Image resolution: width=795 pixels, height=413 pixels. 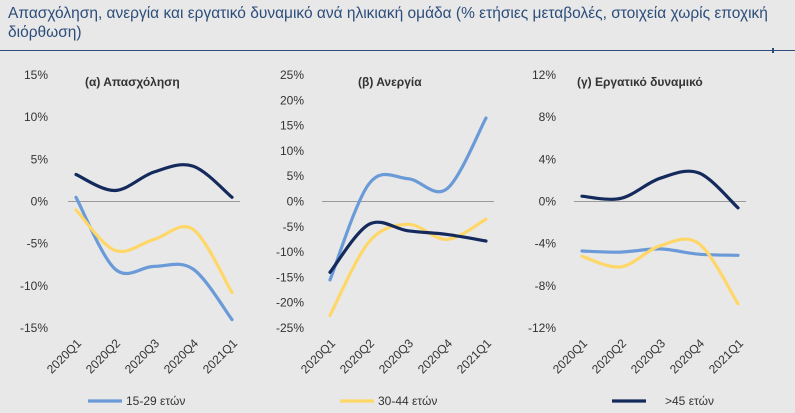 I want to click on y-tick-label: 20%, so click(x=292, y=100).